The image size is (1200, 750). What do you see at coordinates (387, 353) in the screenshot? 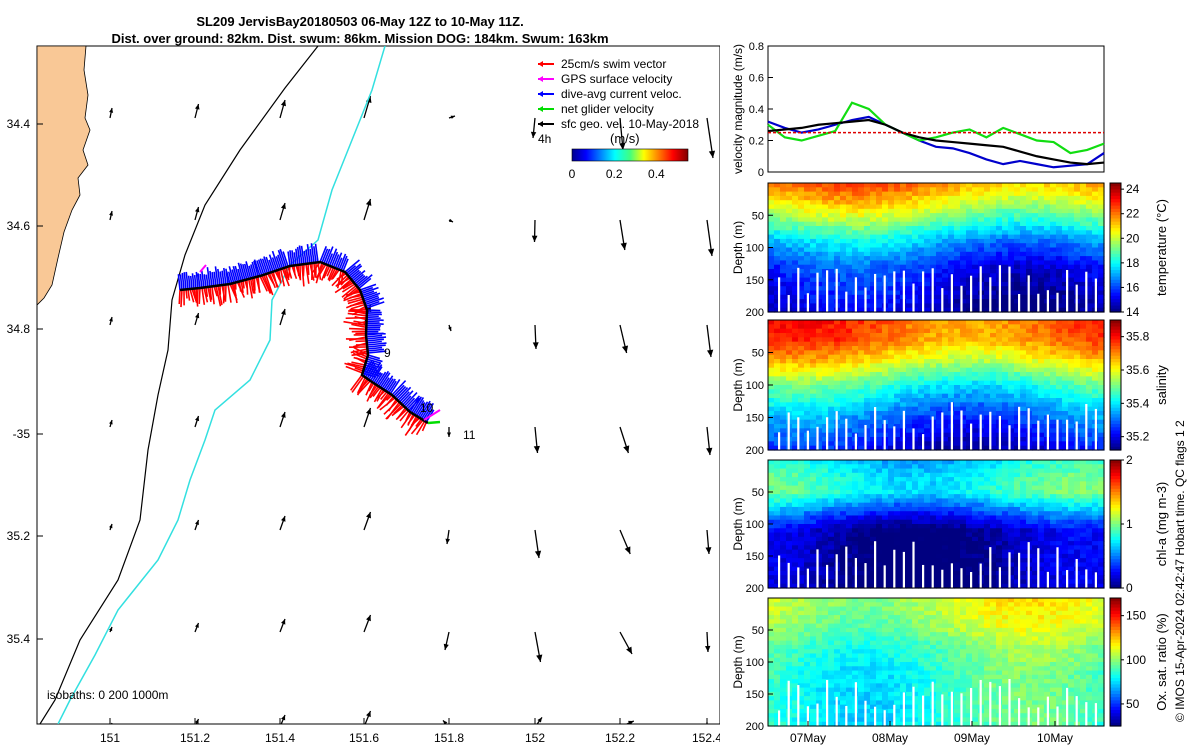
I see `track-label-9: 9` at bounding box center [387, 353].